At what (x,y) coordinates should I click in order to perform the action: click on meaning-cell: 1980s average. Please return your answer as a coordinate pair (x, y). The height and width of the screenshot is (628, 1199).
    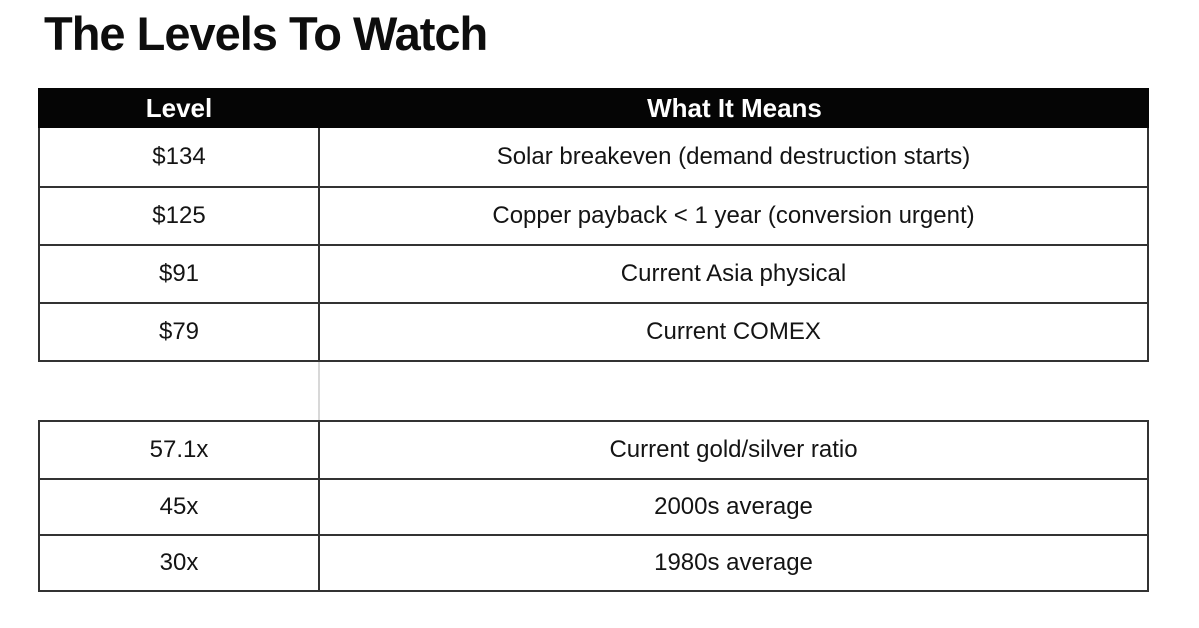
    Looking at the image, I should click on (733, 562).